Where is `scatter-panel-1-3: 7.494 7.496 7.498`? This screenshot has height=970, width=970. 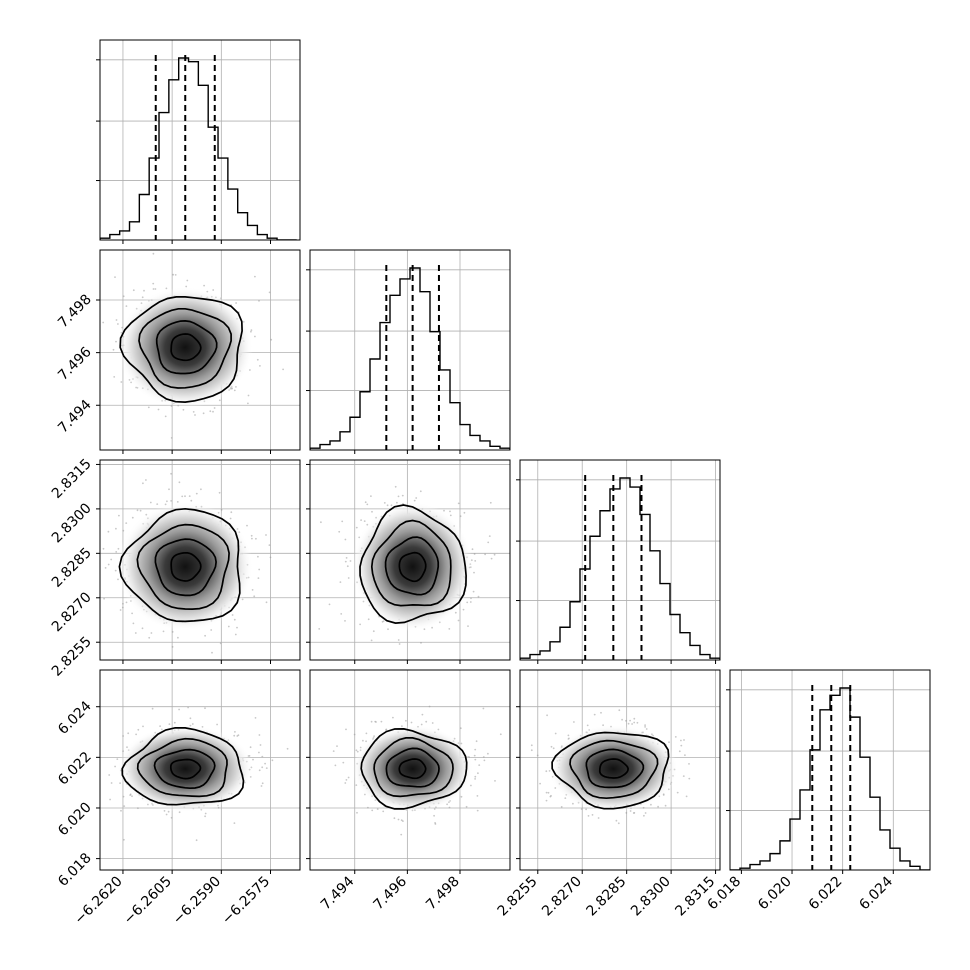
scatter-panel-1-3: 7.494 7.496 7.498 is located at coordinates (408, 791).